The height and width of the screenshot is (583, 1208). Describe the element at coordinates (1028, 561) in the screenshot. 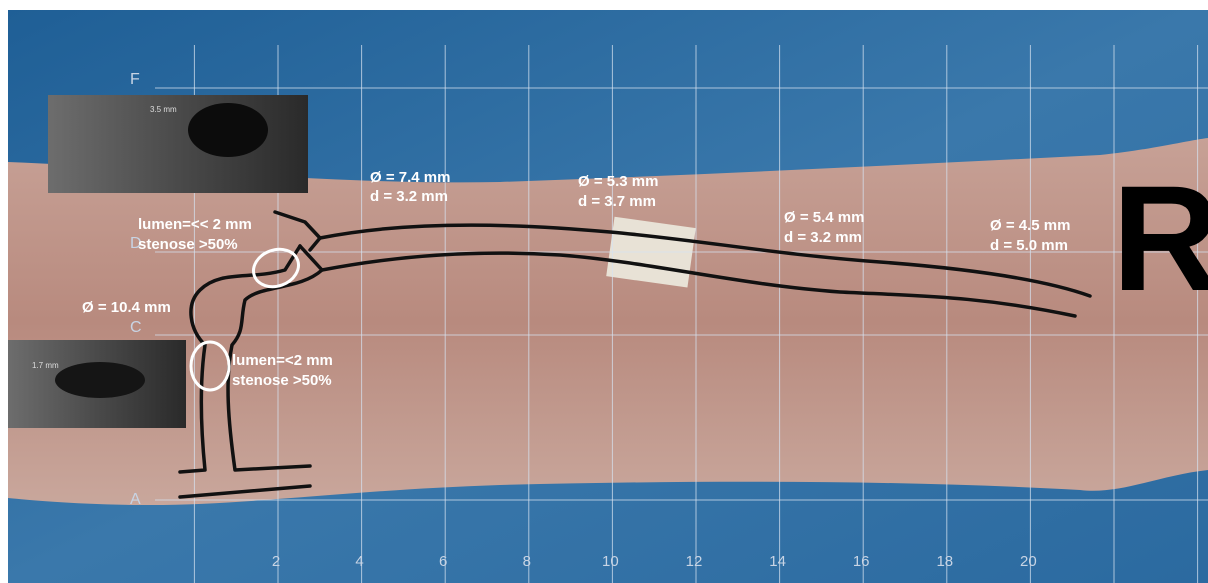

I see `column-label: 20` at that location.